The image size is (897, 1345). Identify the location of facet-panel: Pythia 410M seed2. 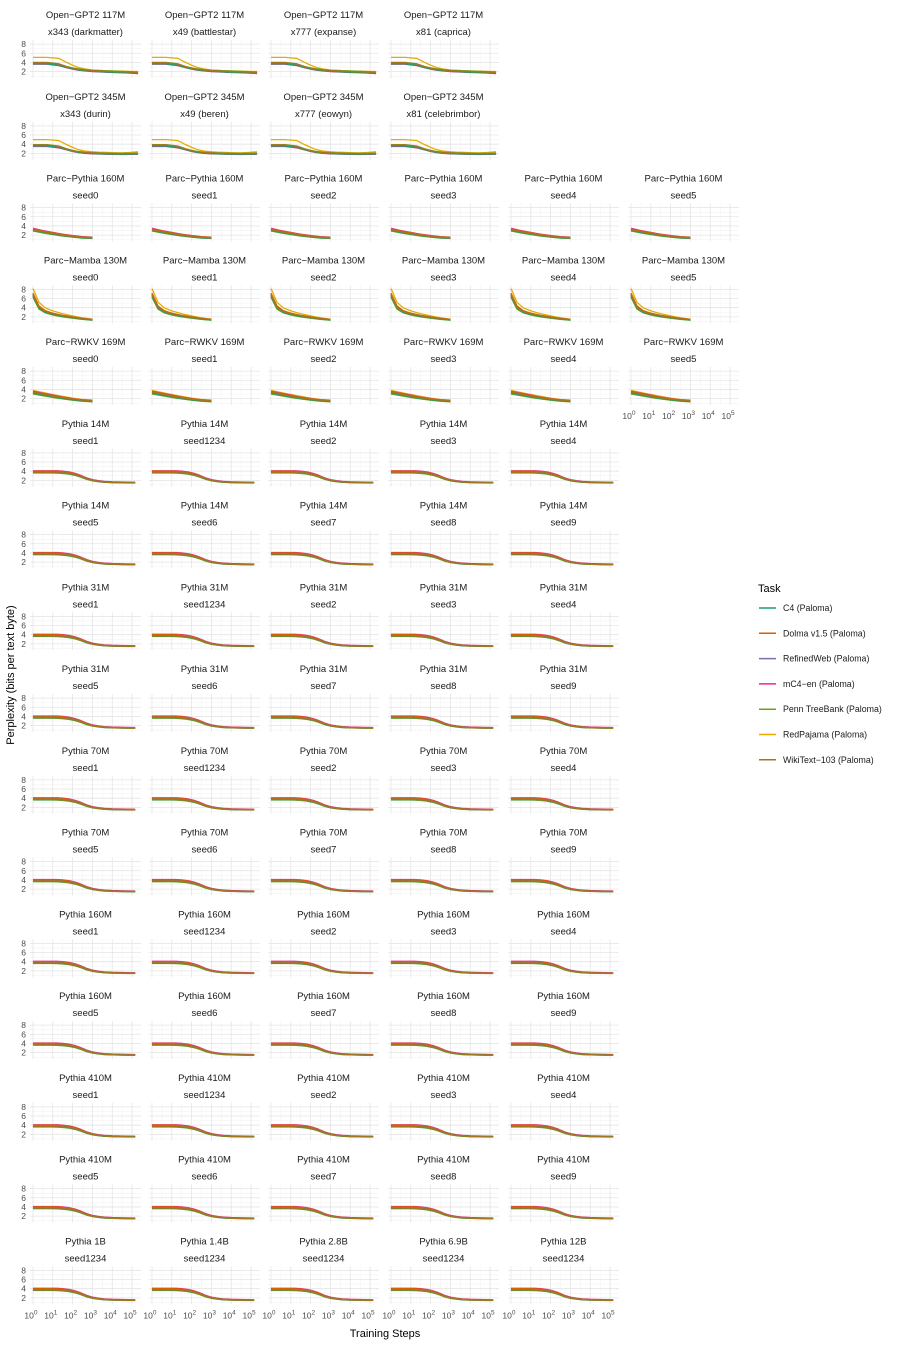
(323, 1107).